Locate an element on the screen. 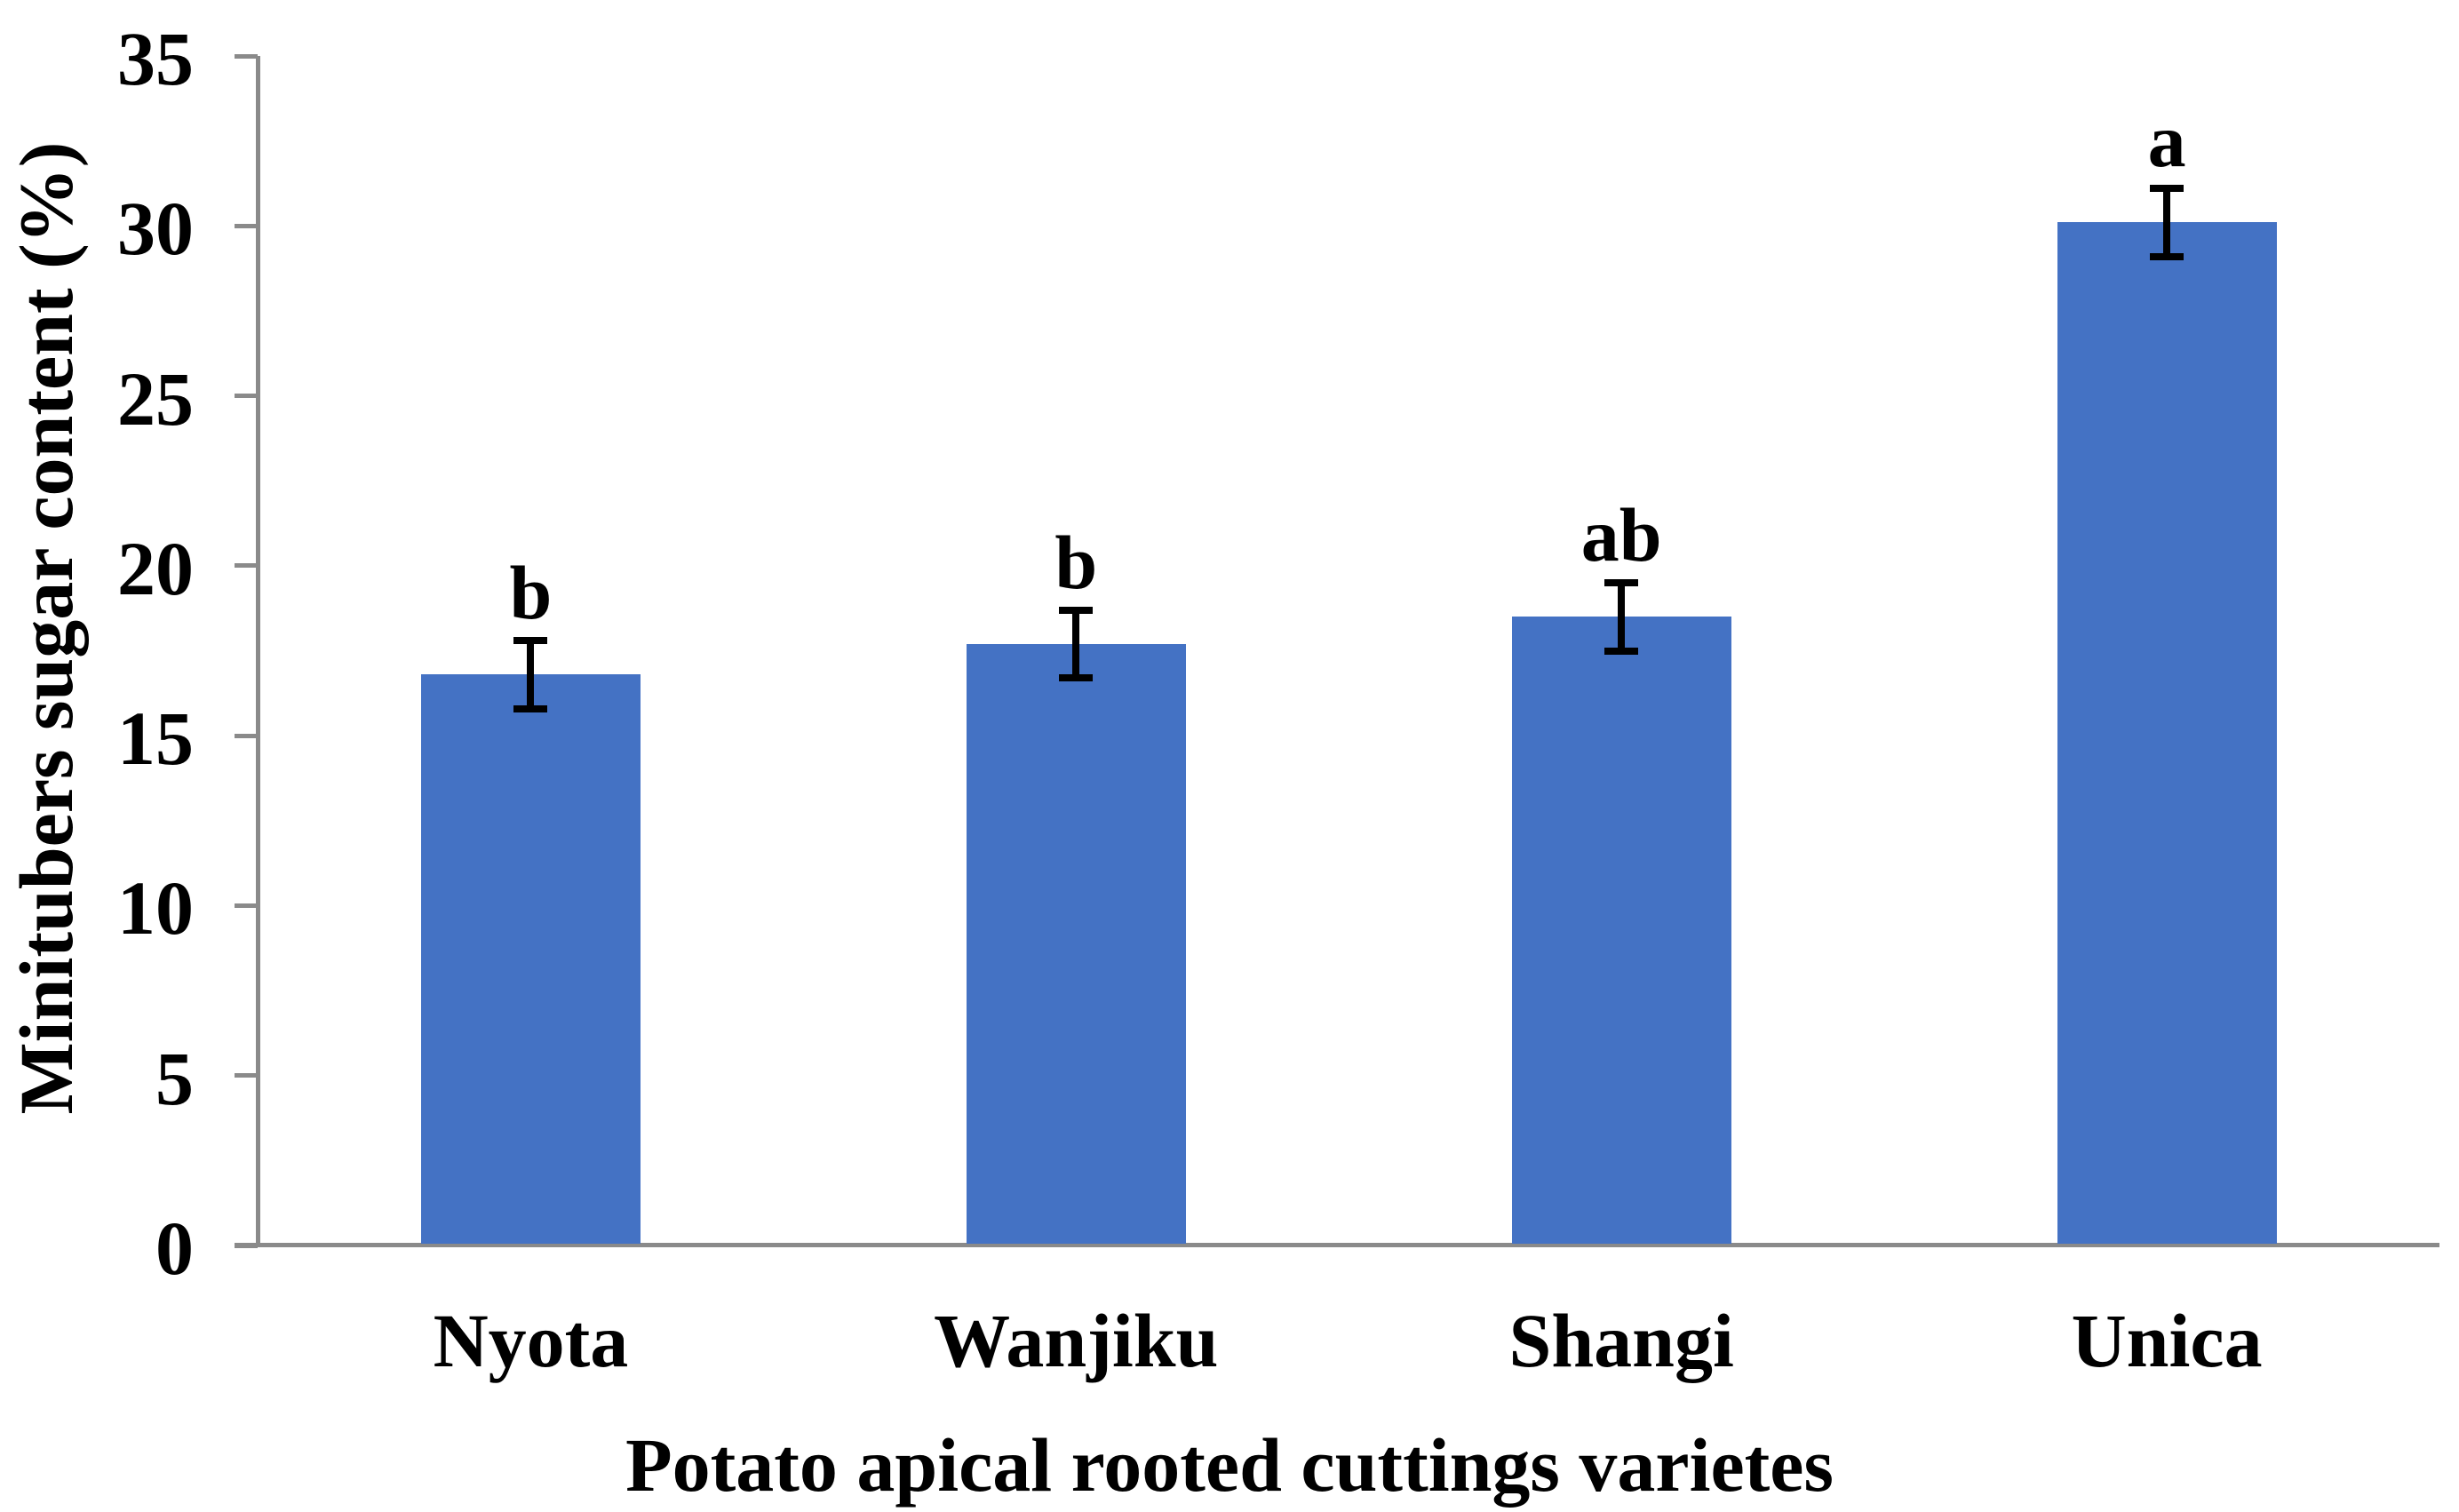  y-tick-label: 5 is located at coordinates (175, 1078).